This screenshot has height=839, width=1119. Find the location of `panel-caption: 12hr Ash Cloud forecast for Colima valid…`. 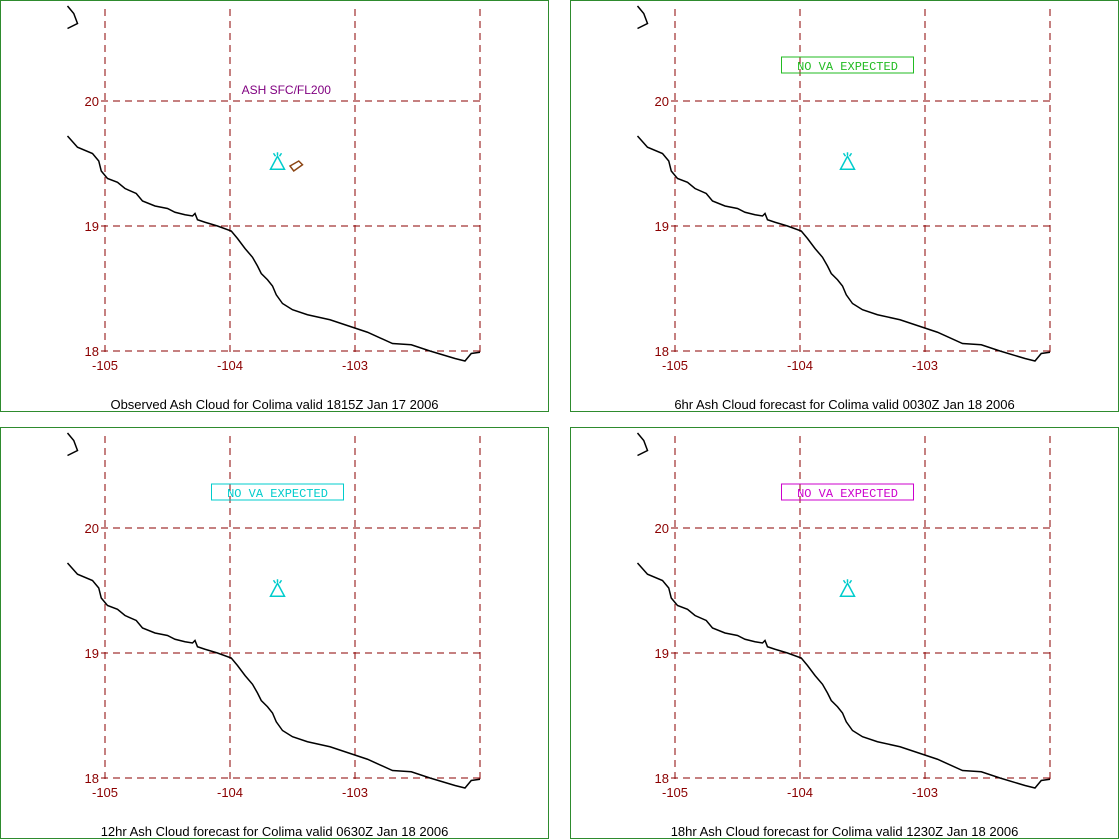

panel-caption: 12hr Ash Cloud forecast for Colima valid… is located at coordinates (274, 831).